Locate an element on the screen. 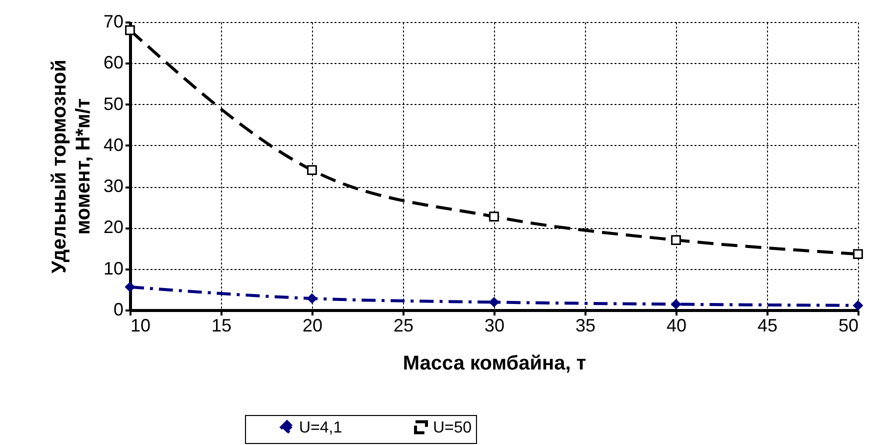 The height and width of the screenshot is (445, 872). y-tick-label: 20 is located at coordinates (113, 227).